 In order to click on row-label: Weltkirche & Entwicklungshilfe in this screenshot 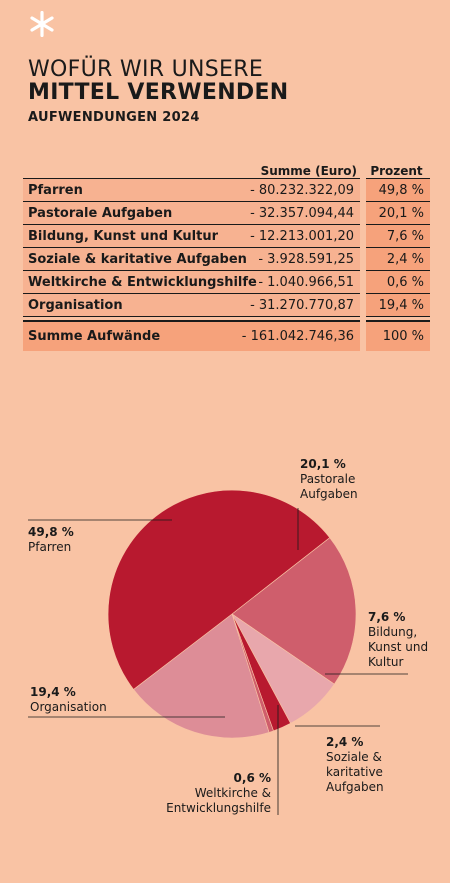, I will do `click(140, 282)`.